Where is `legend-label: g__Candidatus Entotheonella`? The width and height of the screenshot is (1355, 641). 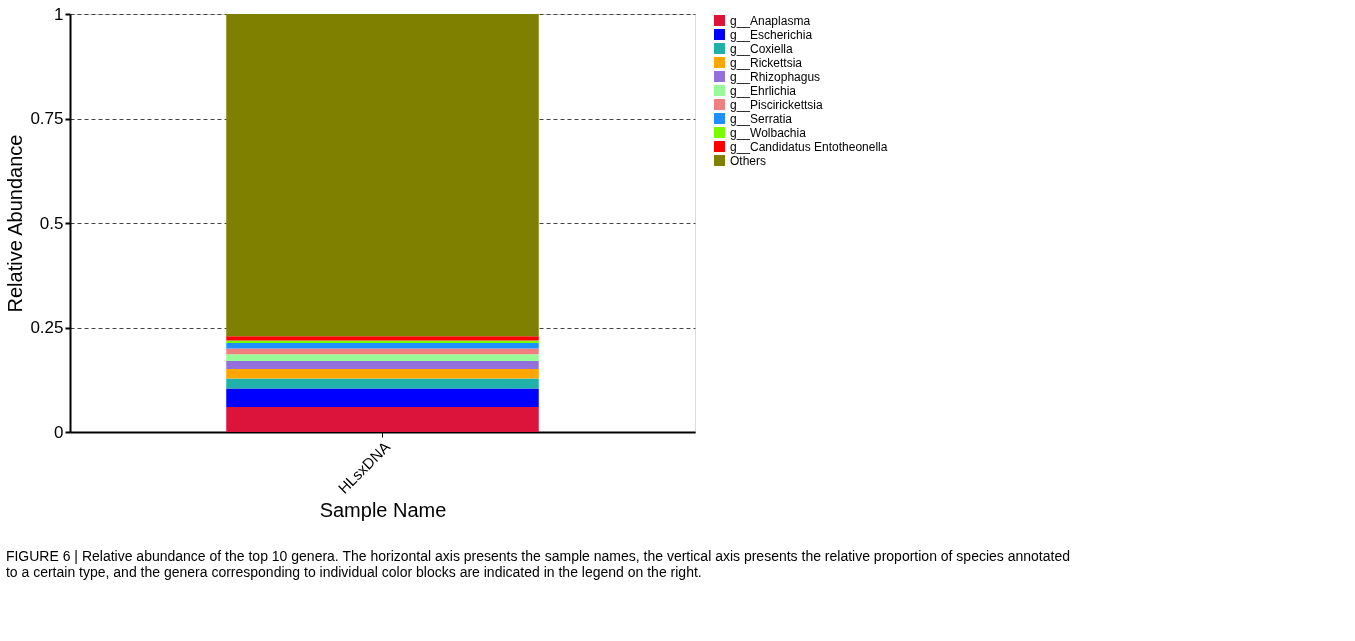
legend-label: g__Candidatus Entotheonella is located at coordinates (809, 146).